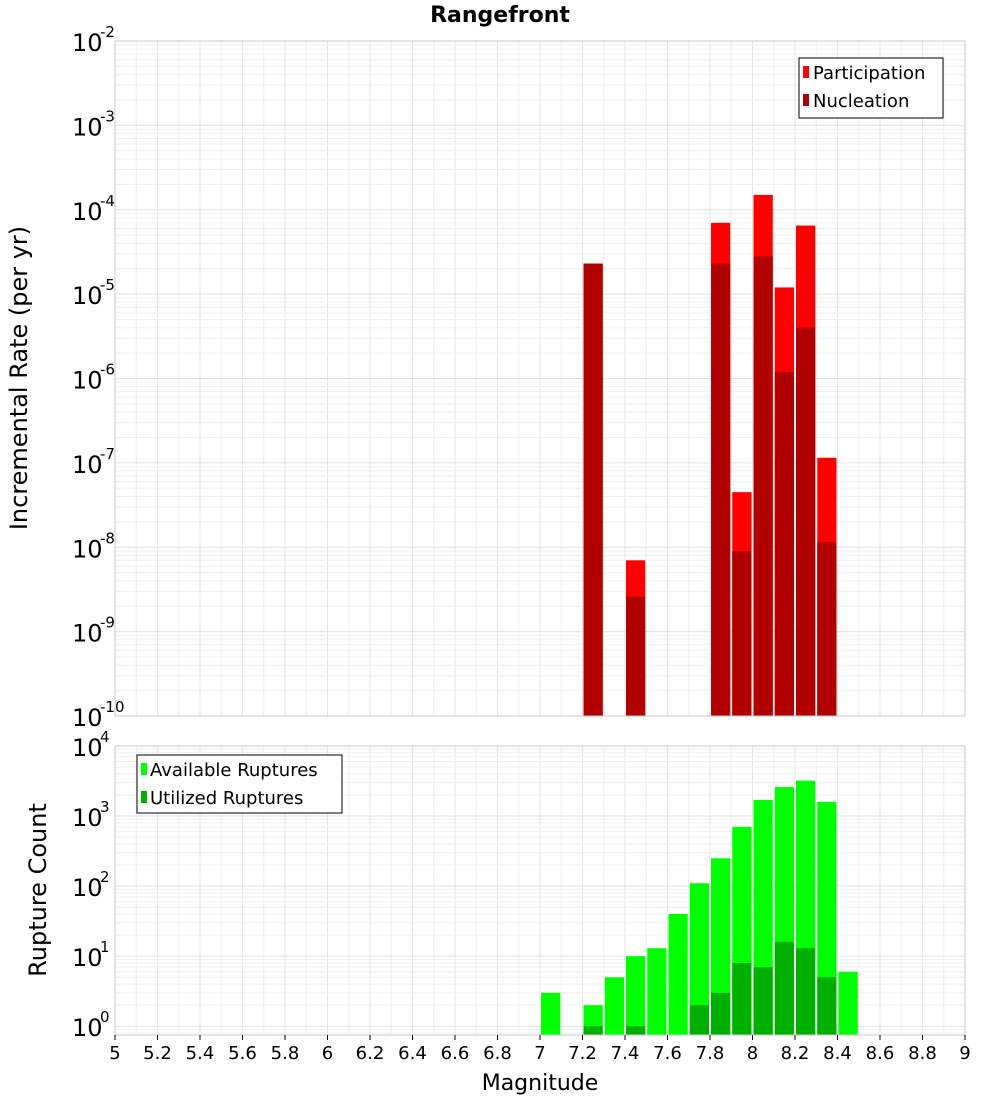  What do you see at coordinates (107, 370) in the screenshot?
I see `svg-text: -6` at bounding box center [107, 370].